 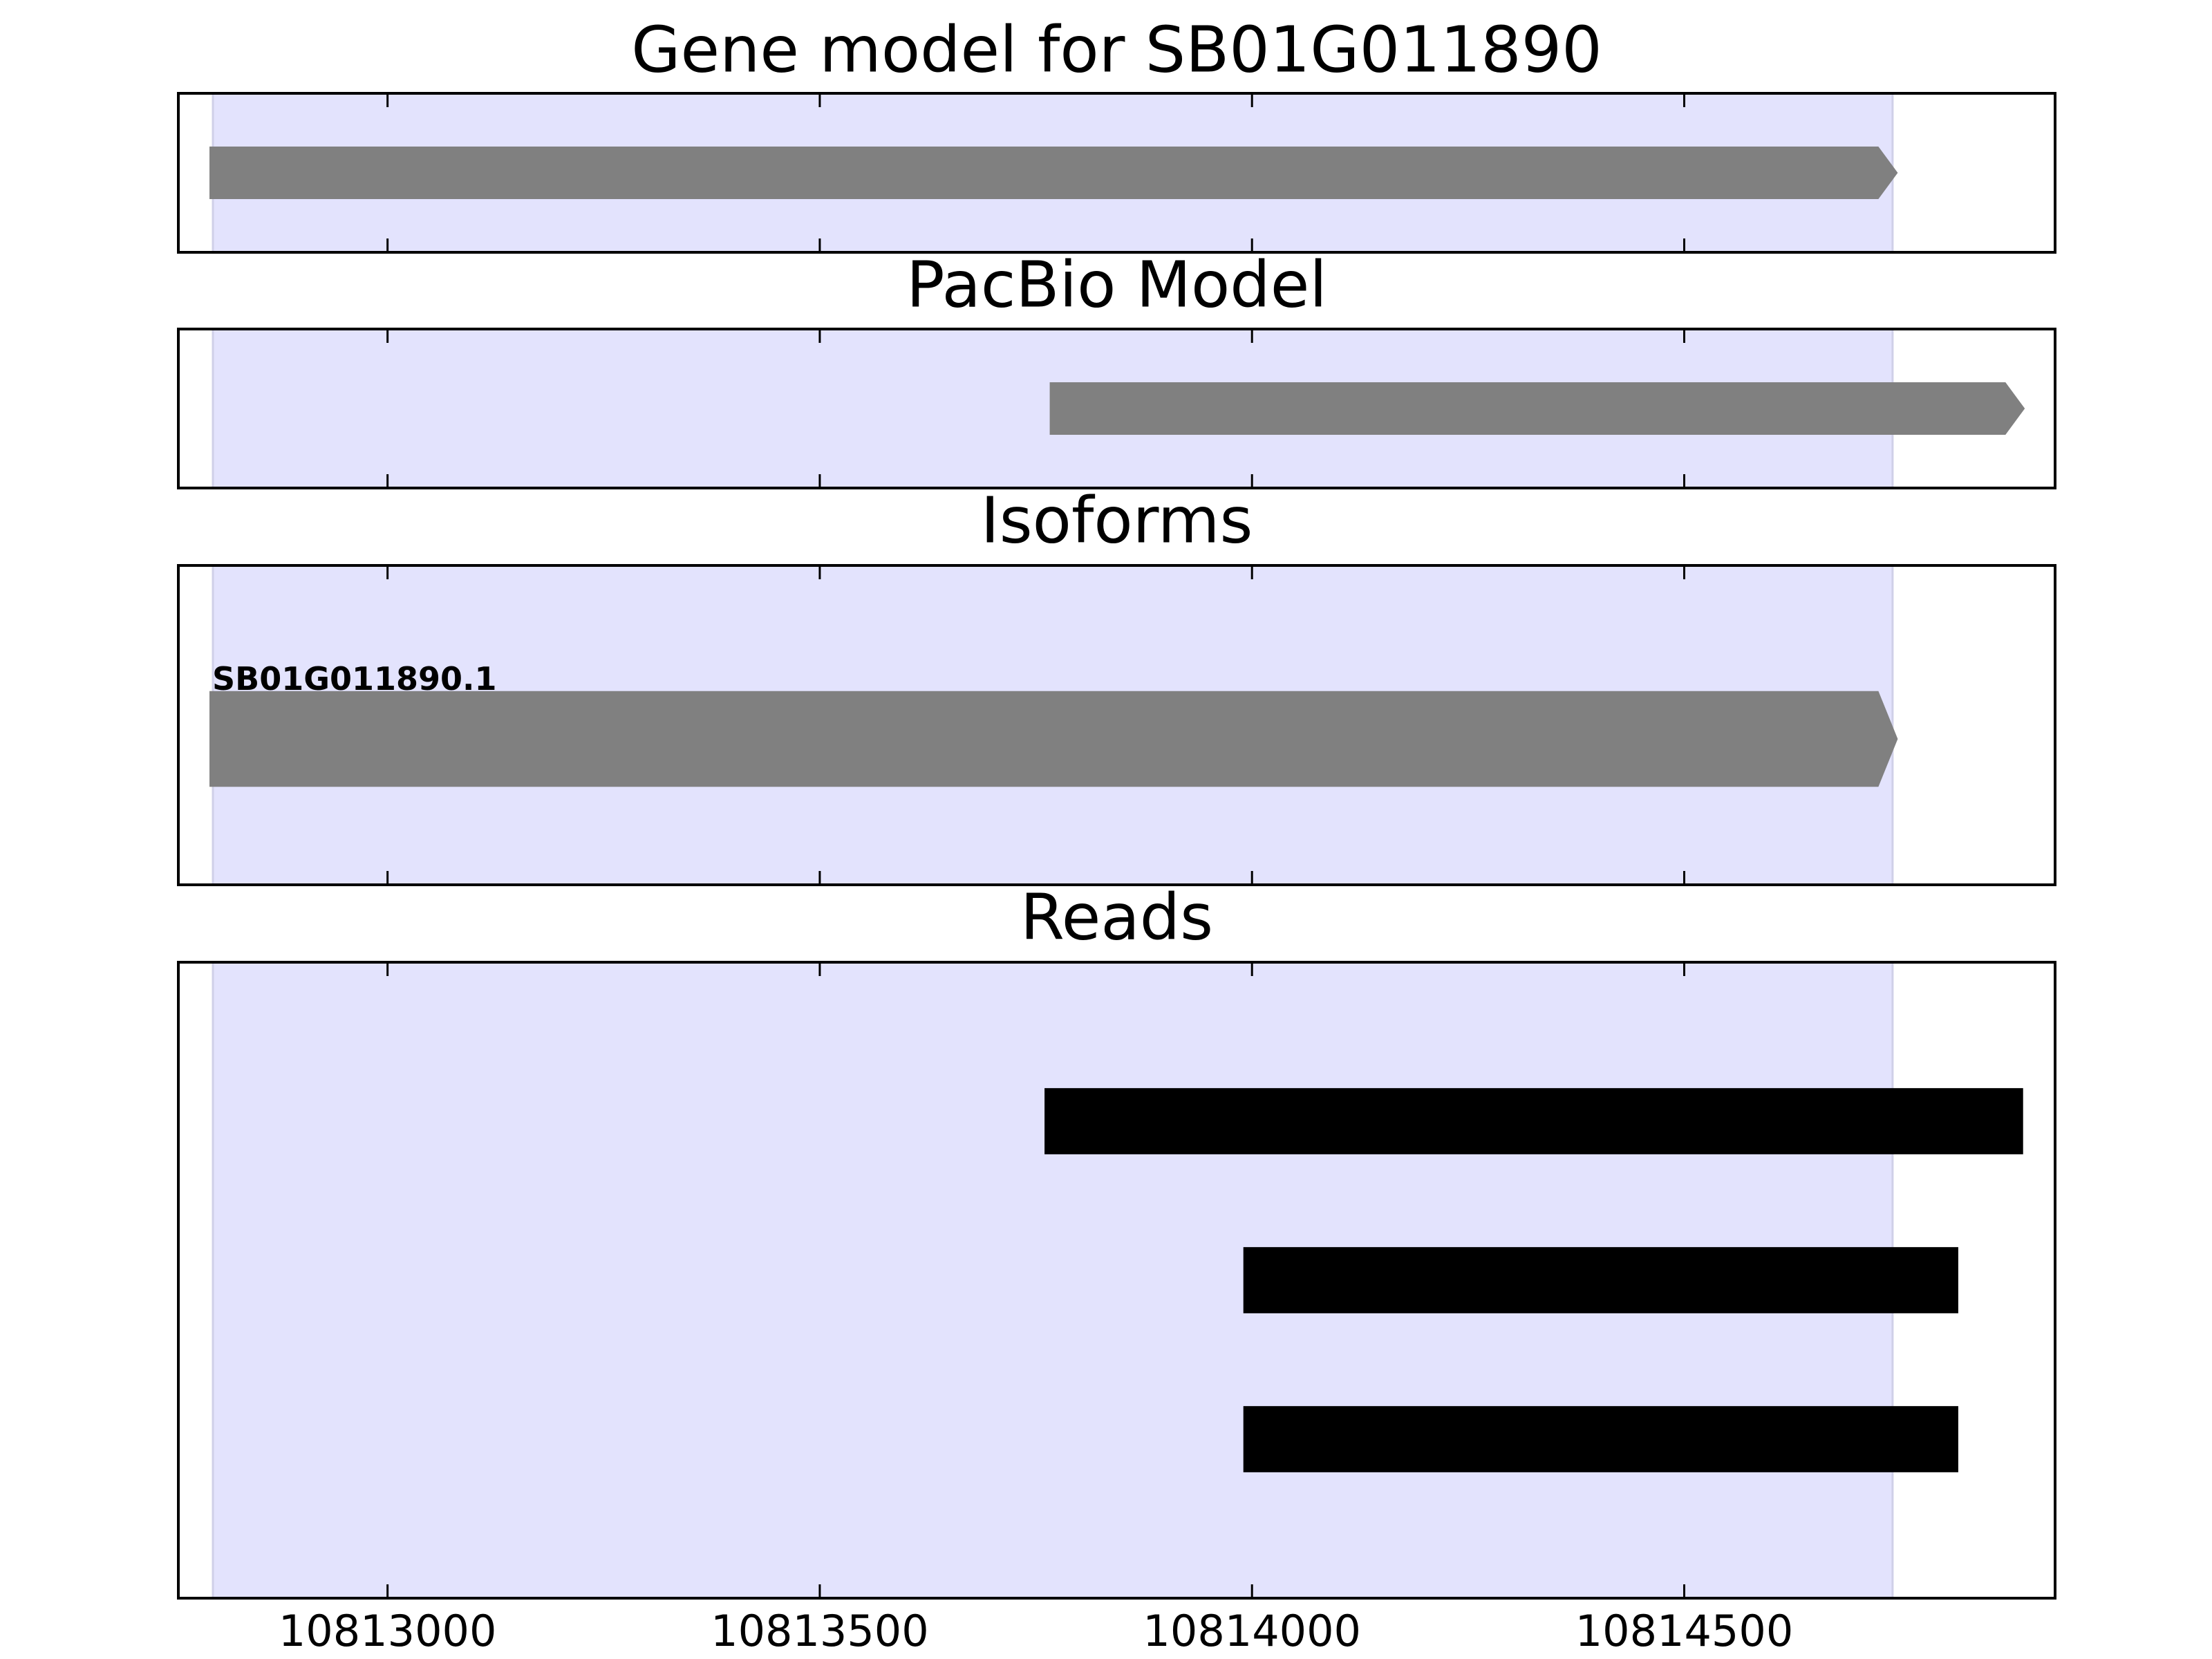 What do you see at coordinates (820, 1631) in the screenshot?
I see `x-tick-label: 10813500` at bounding box center [820, 1631].